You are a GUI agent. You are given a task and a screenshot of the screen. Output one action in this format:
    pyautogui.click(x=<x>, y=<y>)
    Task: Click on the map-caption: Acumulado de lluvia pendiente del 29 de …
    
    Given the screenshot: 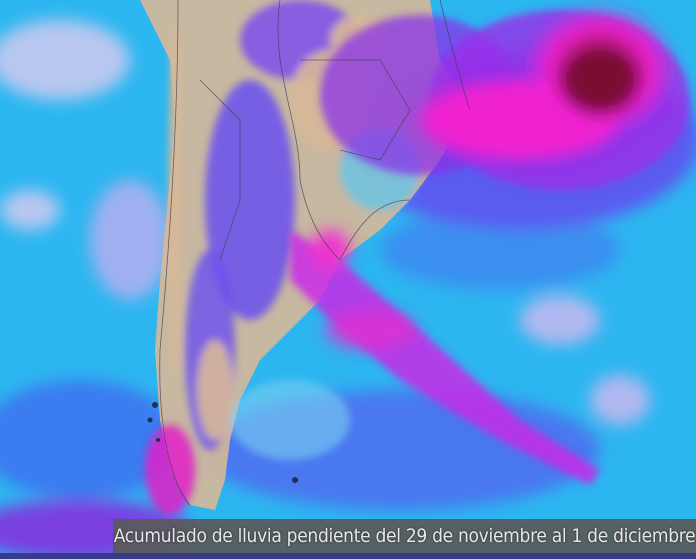 What is the action you would take?
    pyautogui.click(x=404, y=536)
    